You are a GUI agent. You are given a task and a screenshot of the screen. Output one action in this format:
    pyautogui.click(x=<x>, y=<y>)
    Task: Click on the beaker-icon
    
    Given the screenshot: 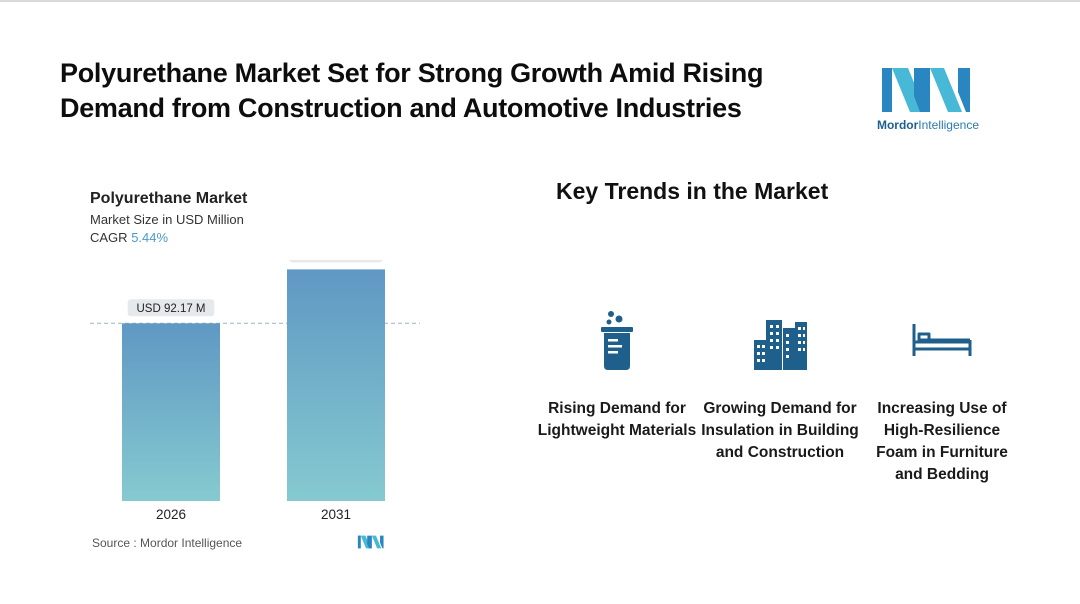 What is the action you would take?
    pyautogui.click(x=617, y=340)
    